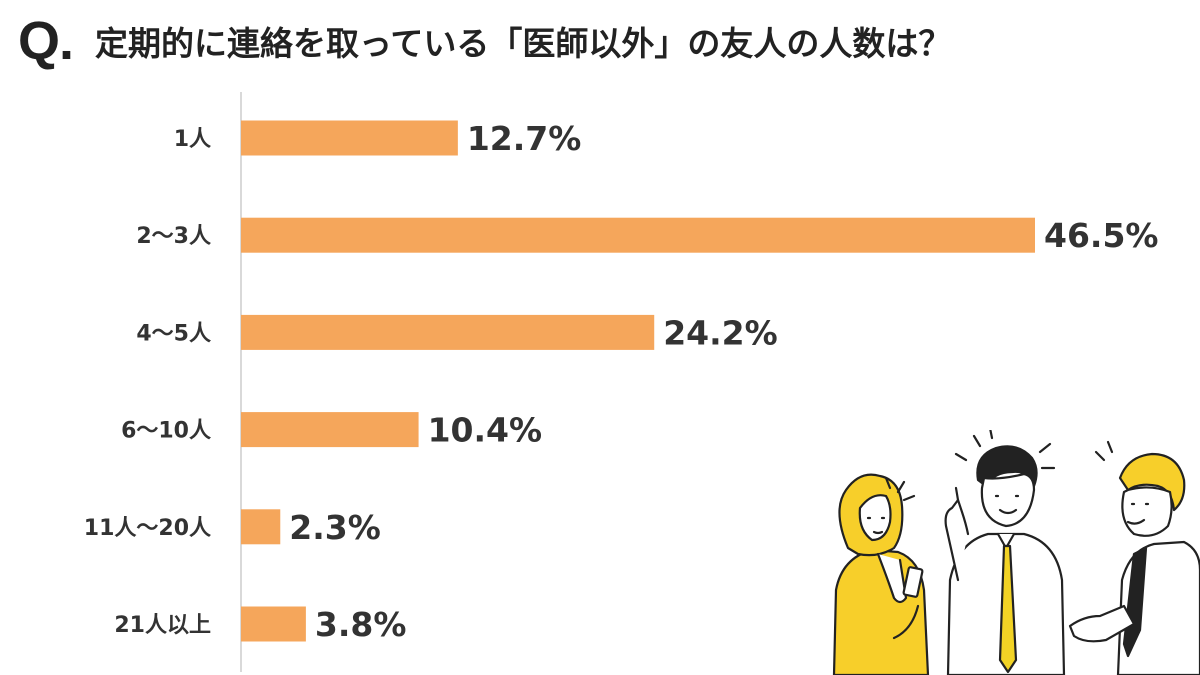 The image size is (1200, 675). I want to click on value-label-3: 24.2%, so click(720, 332).